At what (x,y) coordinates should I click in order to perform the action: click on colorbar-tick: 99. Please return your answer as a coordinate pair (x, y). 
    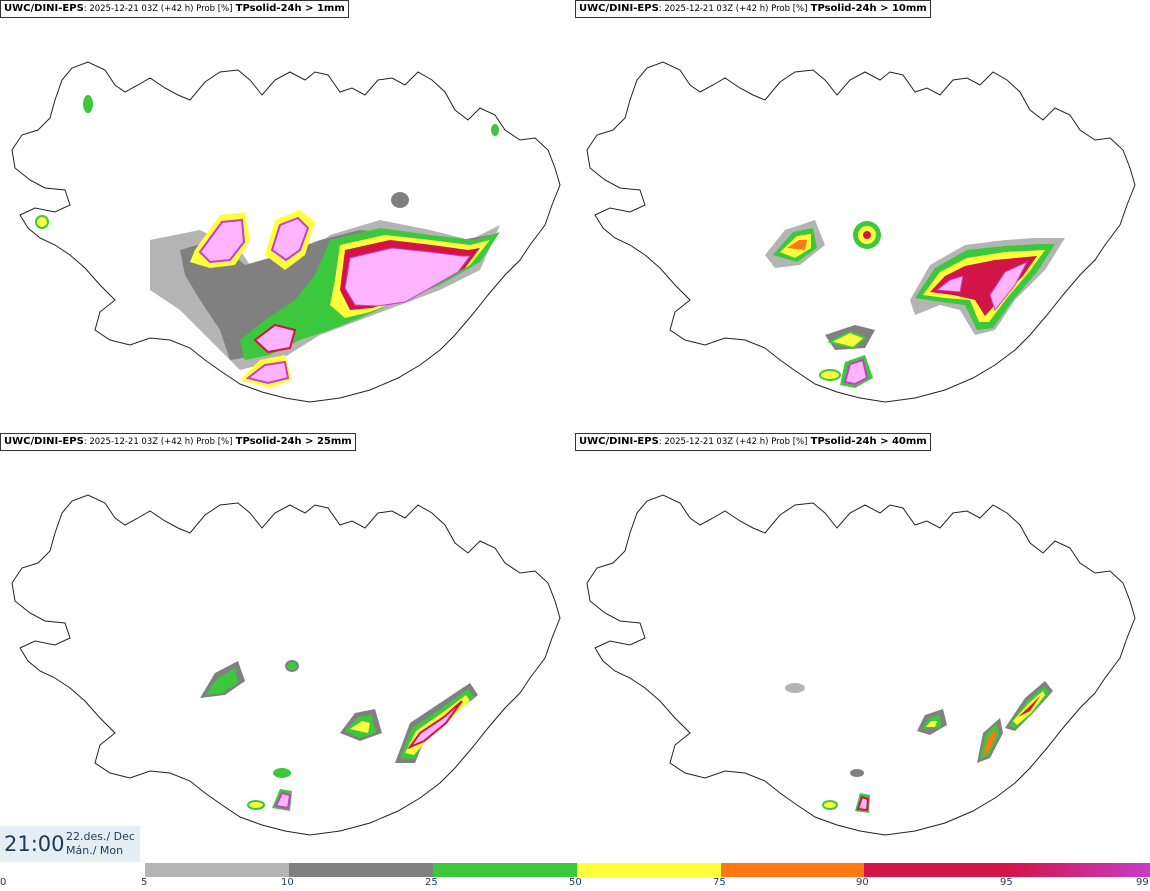
    Looking at the image, I should click on (1142, 882).